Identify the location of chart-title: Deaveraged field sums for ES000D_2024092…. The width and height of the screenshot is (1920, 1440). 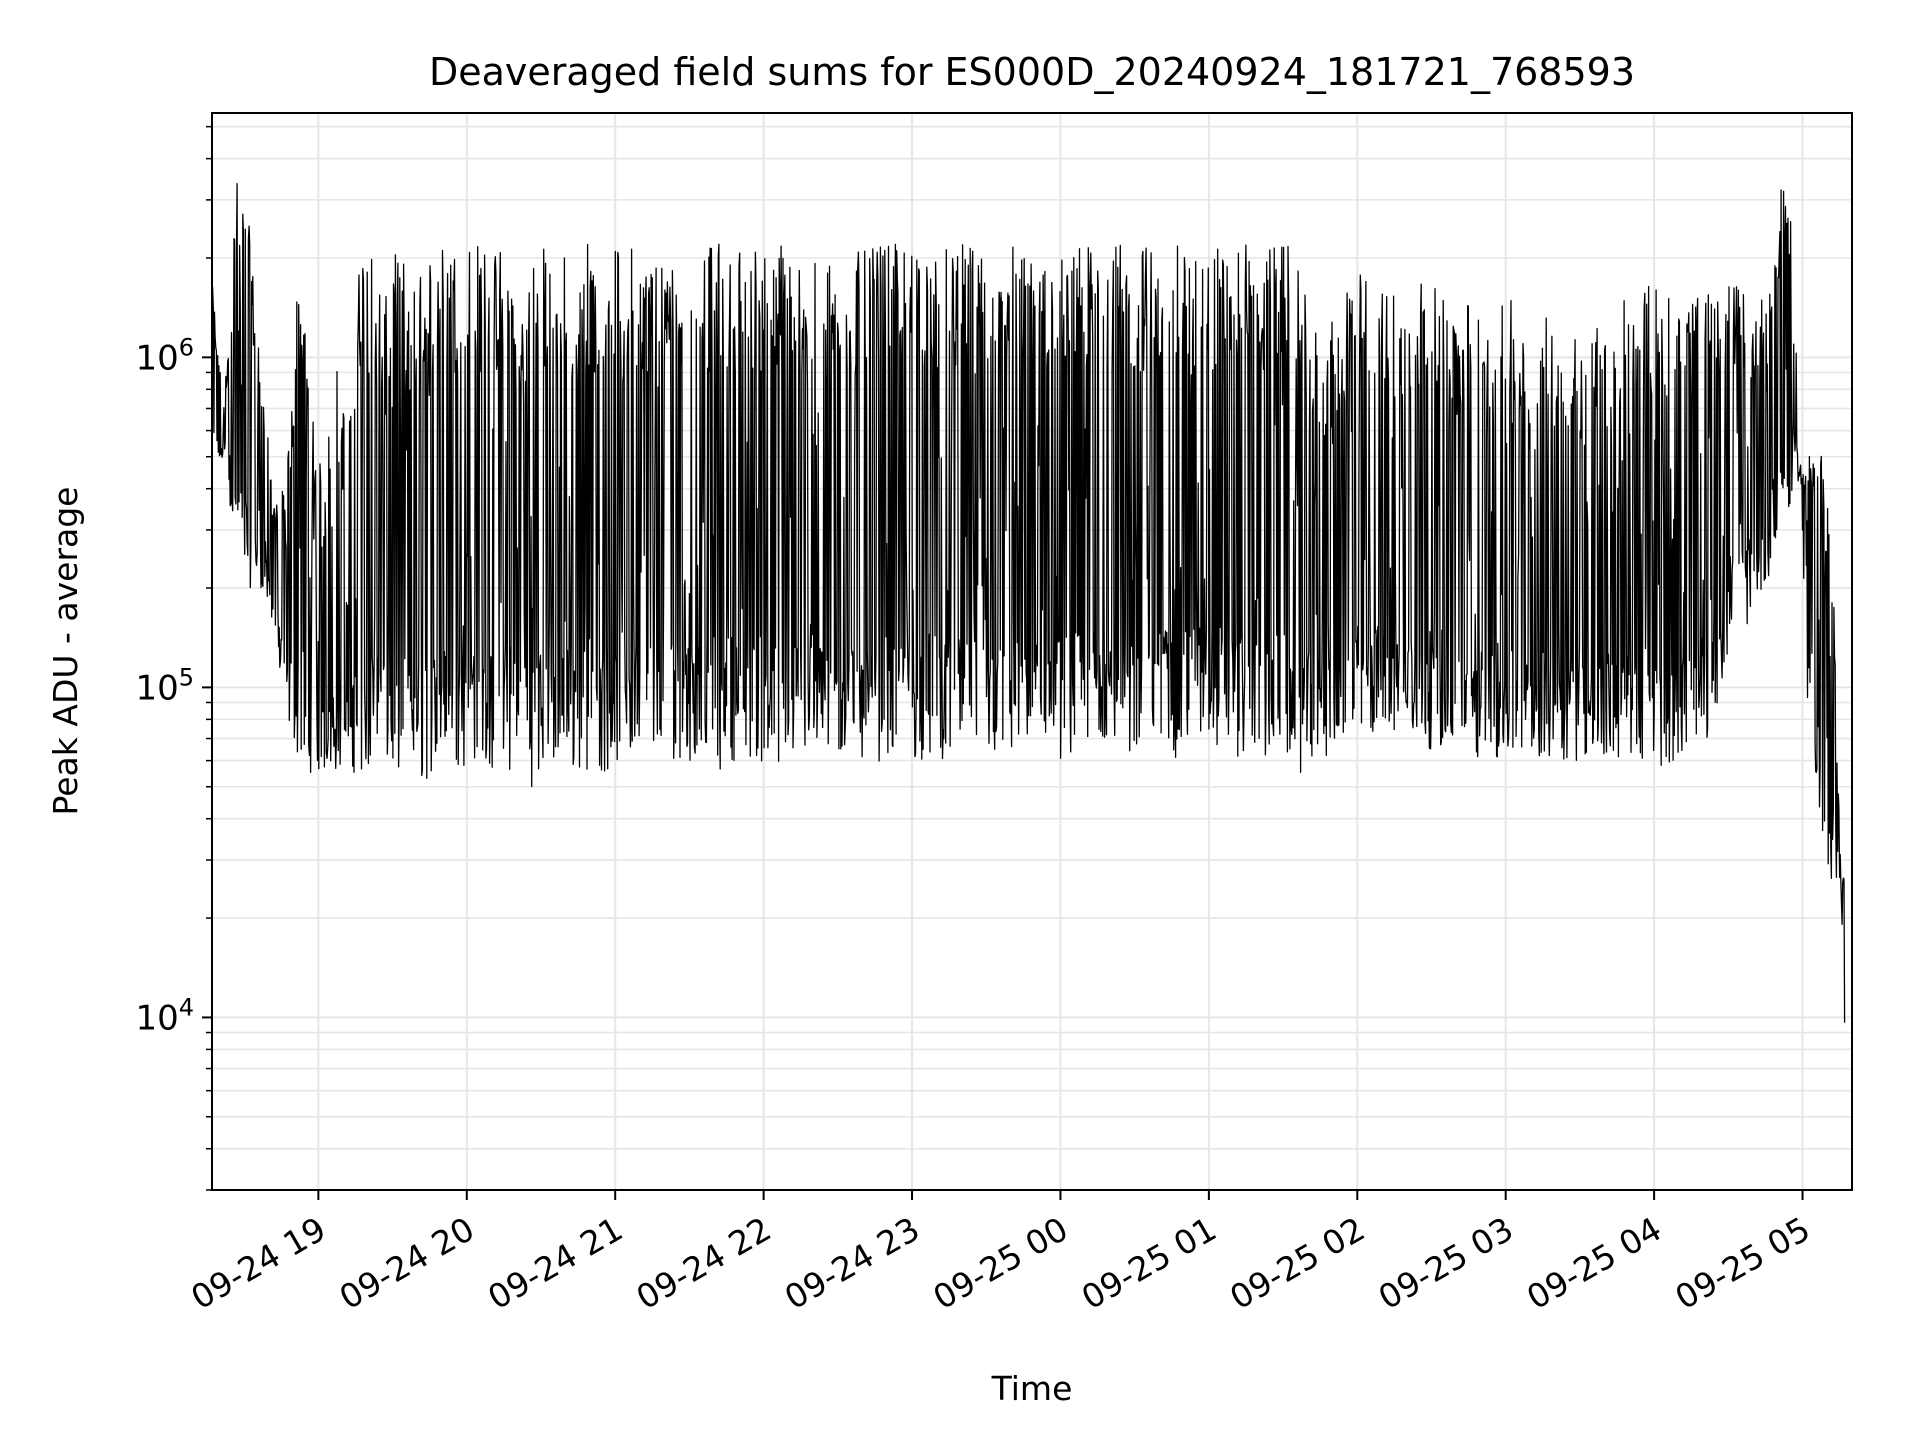
(1032, 72).